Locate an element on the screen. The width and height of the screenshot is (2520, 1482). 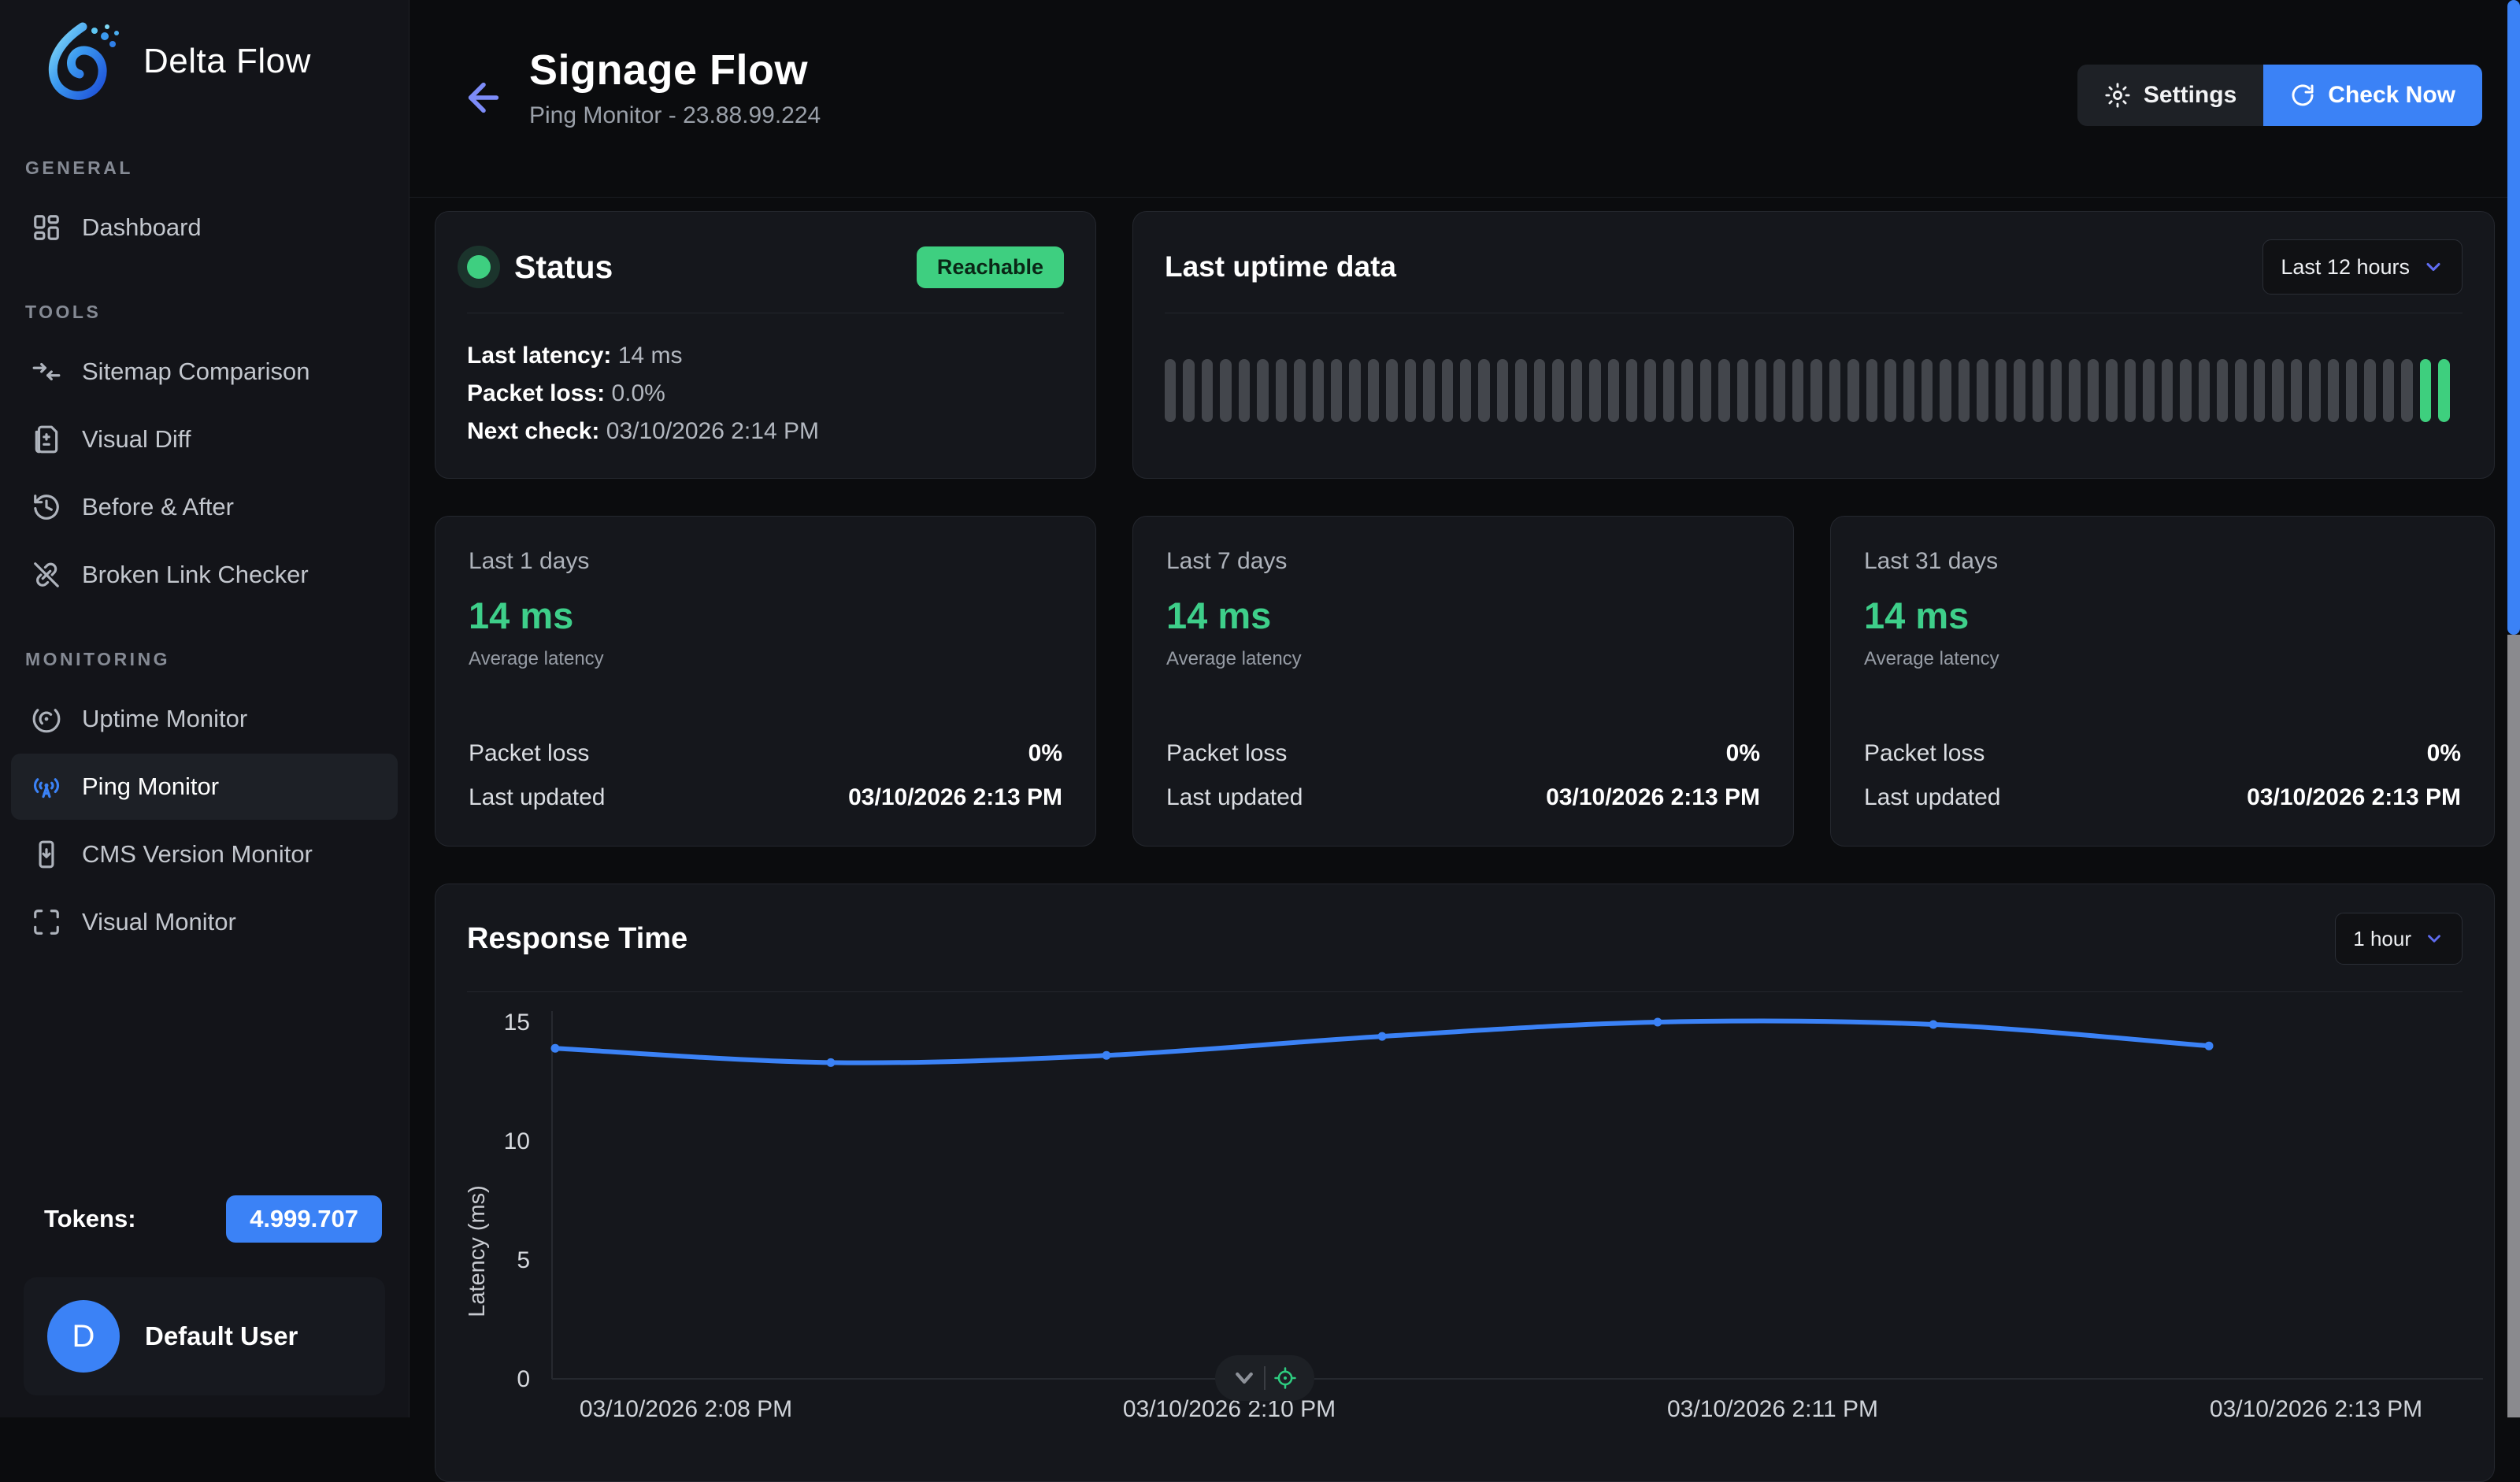
header-divider is located at coordinates (1465, 198).